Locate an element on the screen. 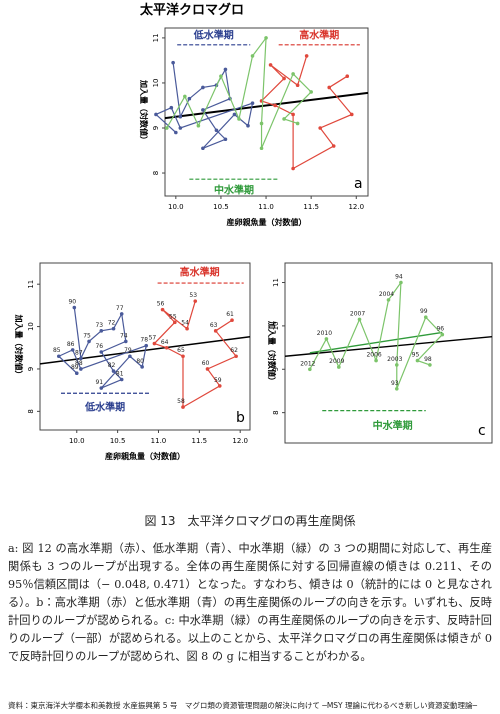 This screenshot has height=714, width=500. point-label: 94 is located at coordinates (399, 277).